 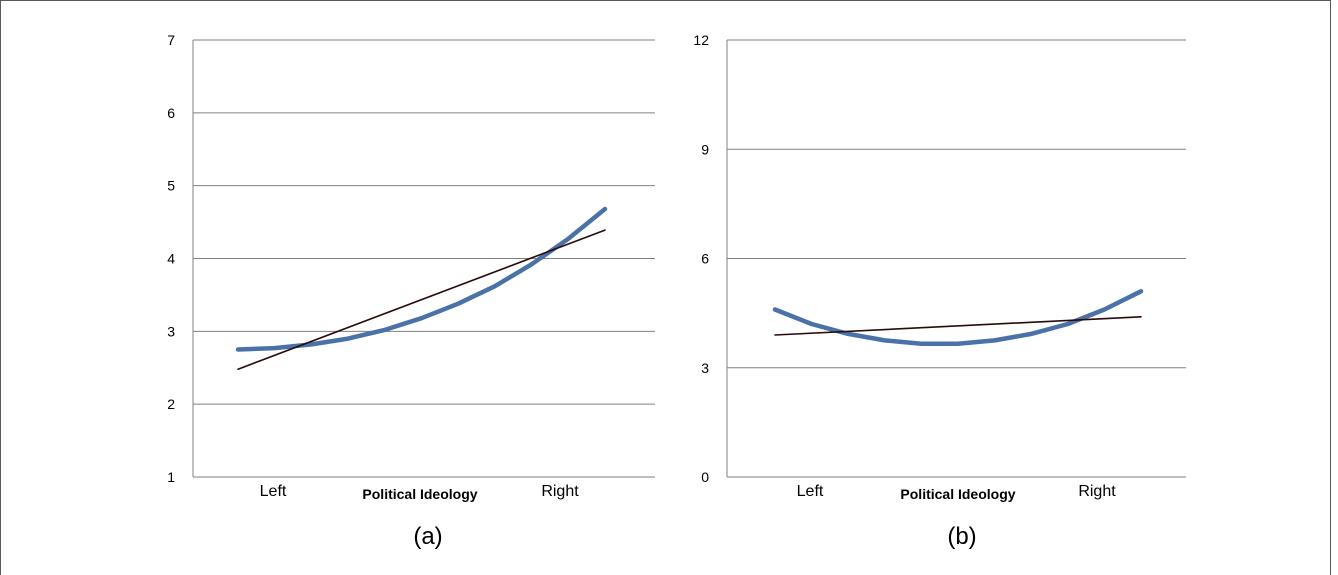 I want to click on panel-label: (a), so click(x=427, y=536).